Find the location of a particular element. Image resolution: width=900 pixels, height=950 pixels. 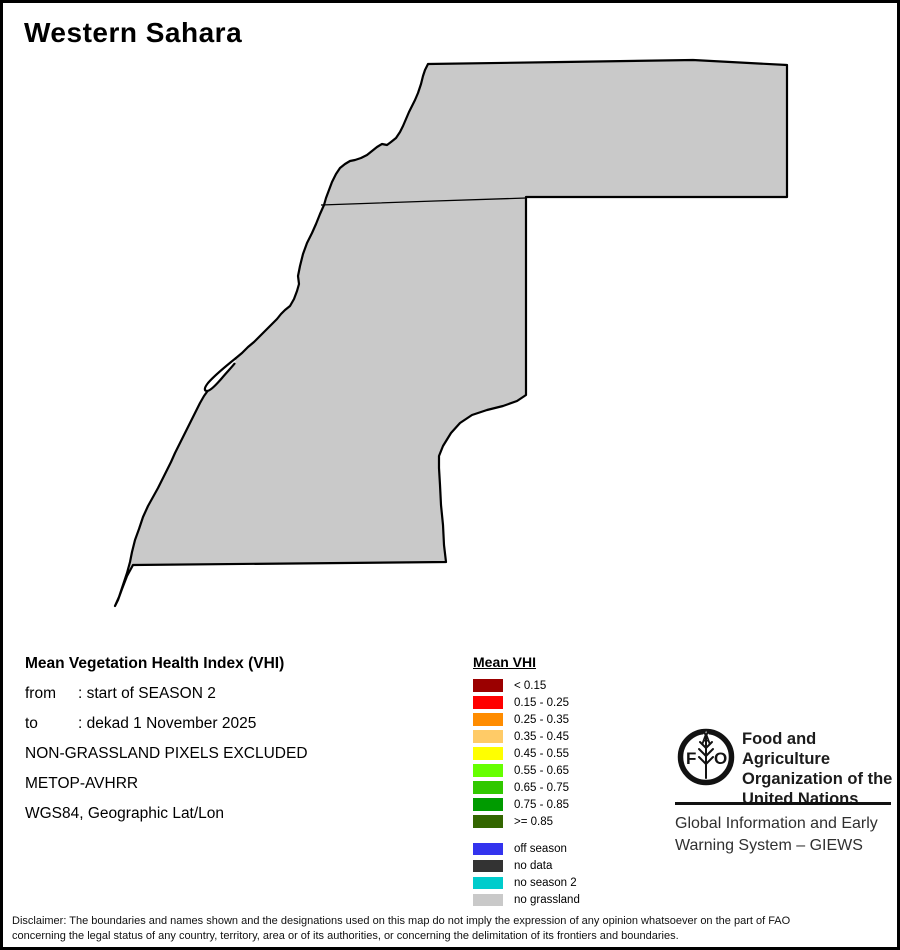

legend-item: 0.15 - 0.25 is located at coordinates (526, 702).